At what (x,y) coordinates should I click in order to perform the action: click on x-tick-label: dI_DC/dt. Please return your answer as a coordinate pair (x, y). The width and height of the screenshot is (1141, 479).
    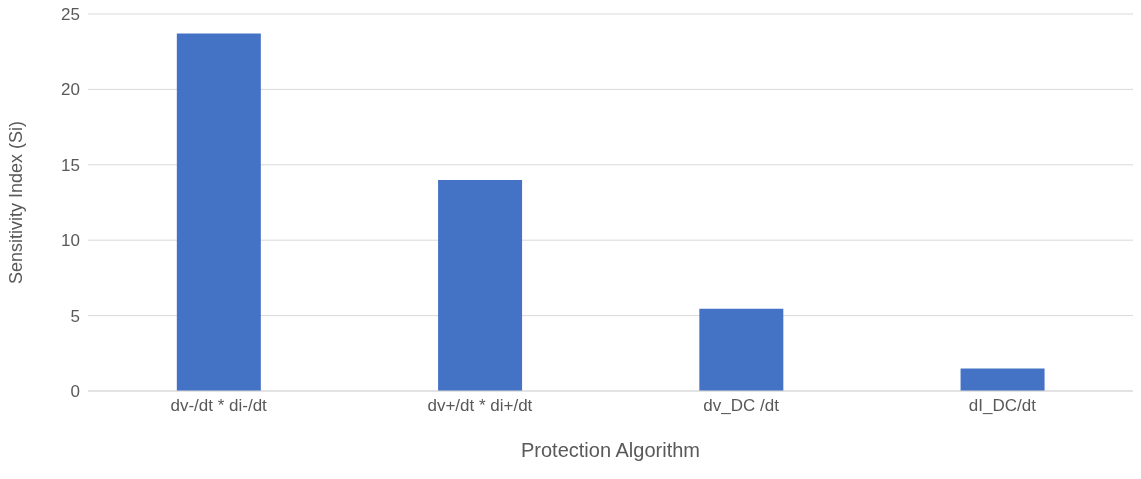
    Looking at the image, I should click on (1002, 406).